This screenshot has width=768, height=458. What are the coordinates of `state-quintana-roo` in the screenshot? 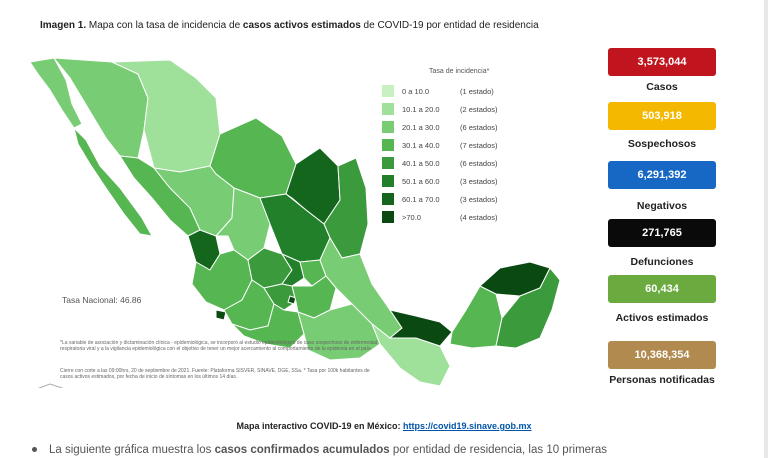 It's located at (528, 308).